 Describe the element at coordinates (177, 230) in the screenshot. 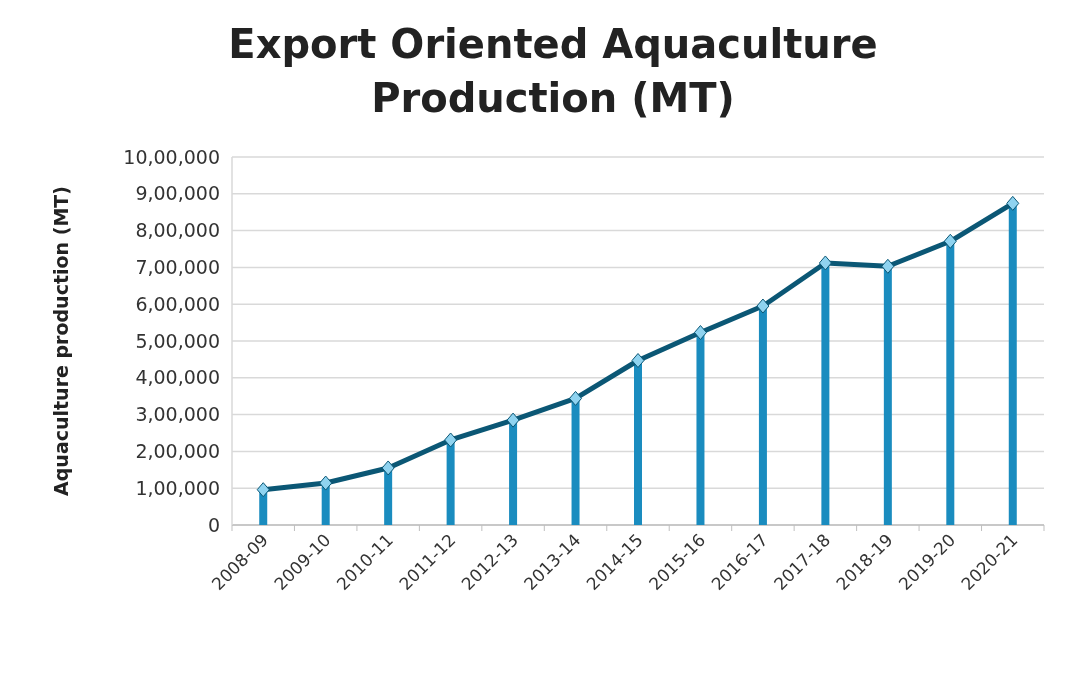

I see `y-tick-label: 8,00,000` at that location.